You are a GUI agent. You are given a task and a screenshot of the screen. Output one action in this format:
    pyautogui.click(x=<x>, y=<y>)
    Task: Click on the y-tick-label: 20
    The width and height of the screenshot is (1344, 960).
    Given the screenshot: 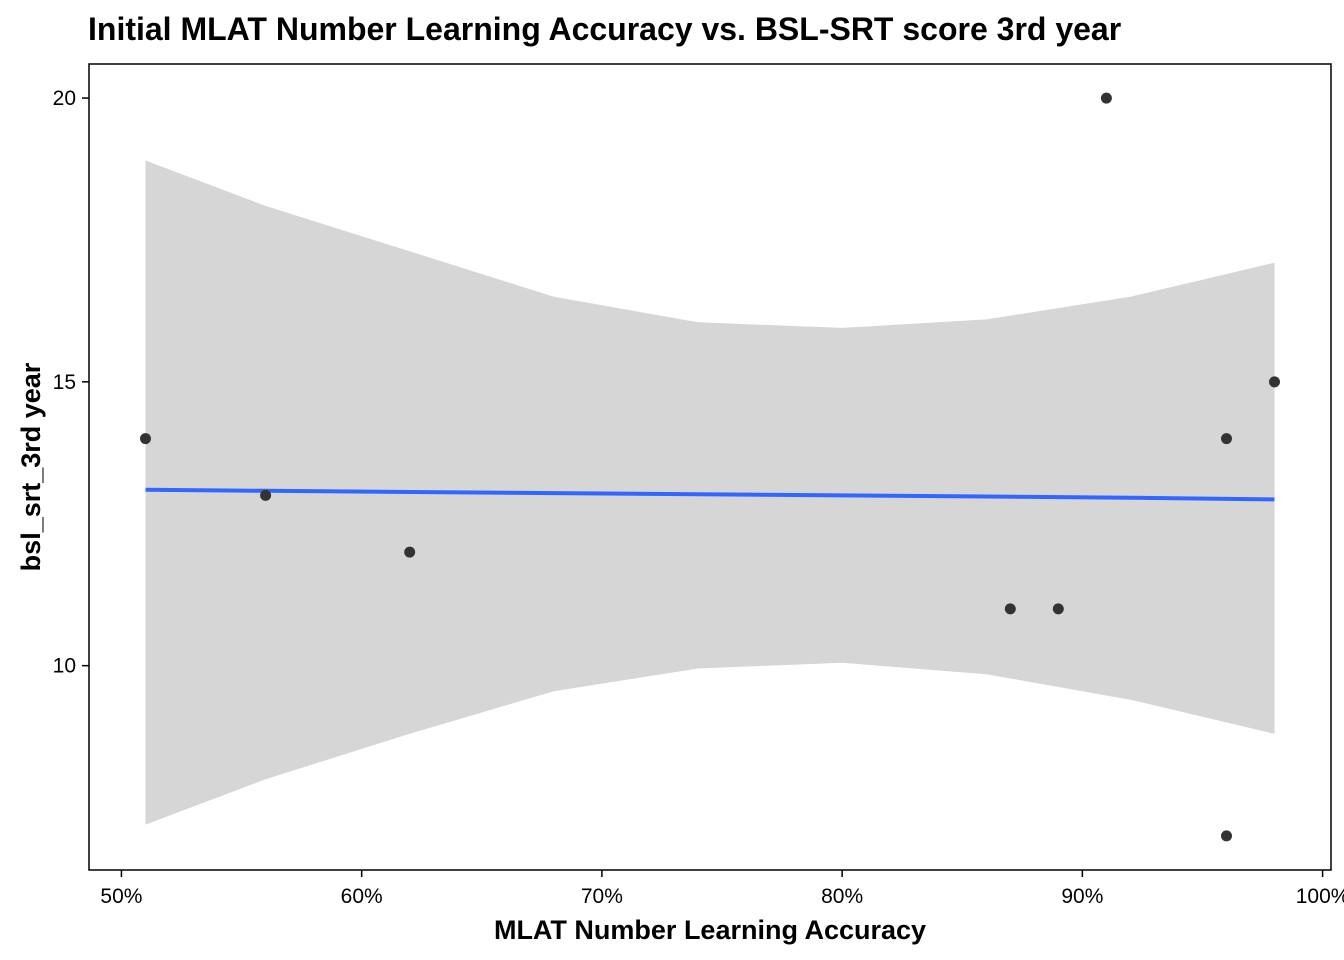 What is the action you would take?
    pyautogui.click(x=64, y=98)
    